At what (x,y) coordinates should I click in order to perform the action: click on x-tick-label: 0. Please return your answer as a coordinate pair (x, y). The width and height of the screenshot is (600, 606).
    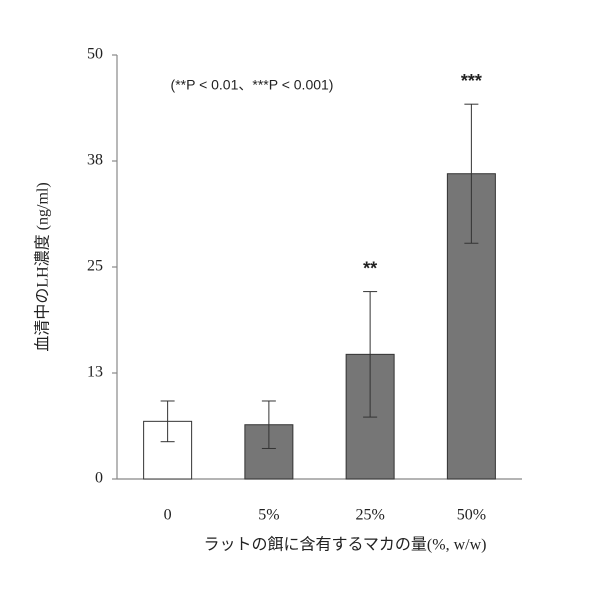
    Looking at the image, I should click on (168, 515).